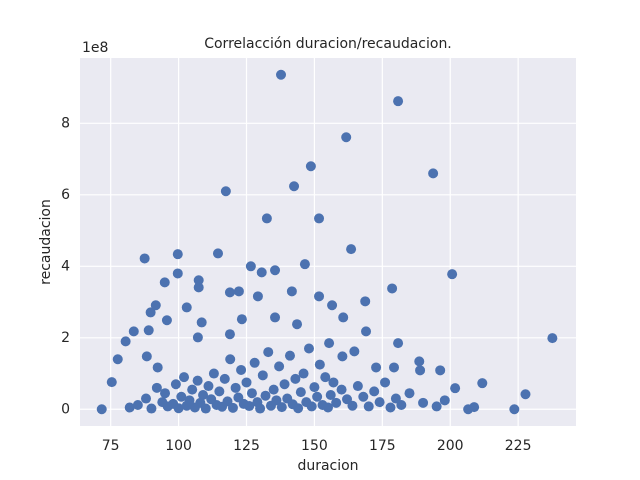 The image size is (640, 480). Describe the element at coordinates (65, 195) in the screenshot. I see `y-tick-label: 6` at that location.